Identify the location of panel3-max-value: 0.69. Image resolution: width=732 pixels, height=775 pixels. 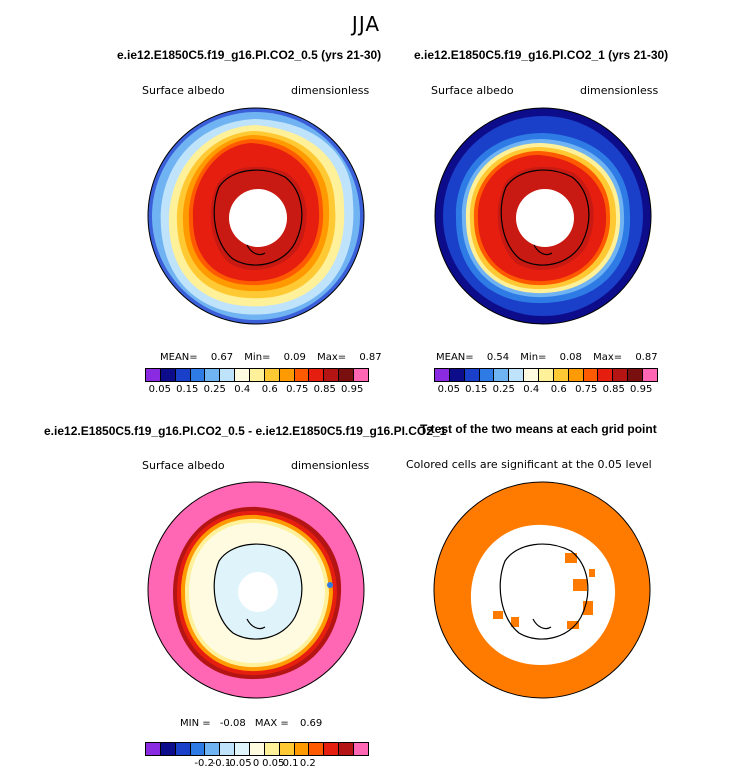
(311, 723).